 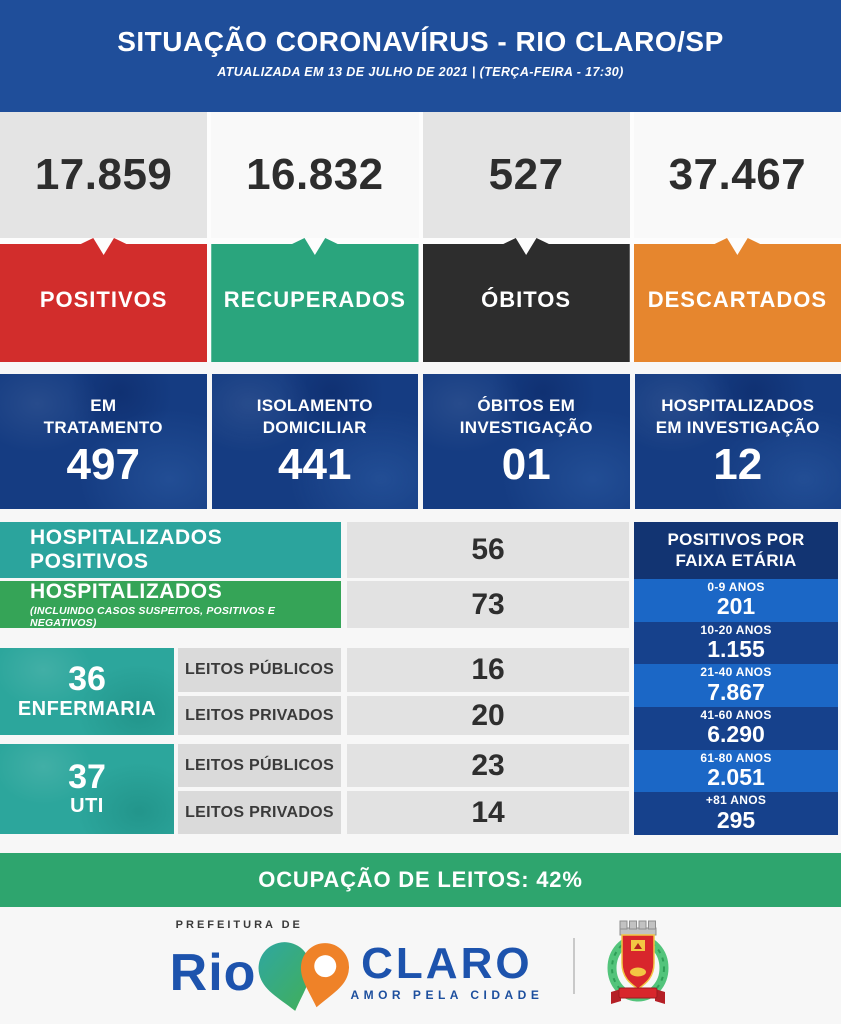 I want to click on box-label-line2: DOMICILIAR, so click(x=314, y=428).